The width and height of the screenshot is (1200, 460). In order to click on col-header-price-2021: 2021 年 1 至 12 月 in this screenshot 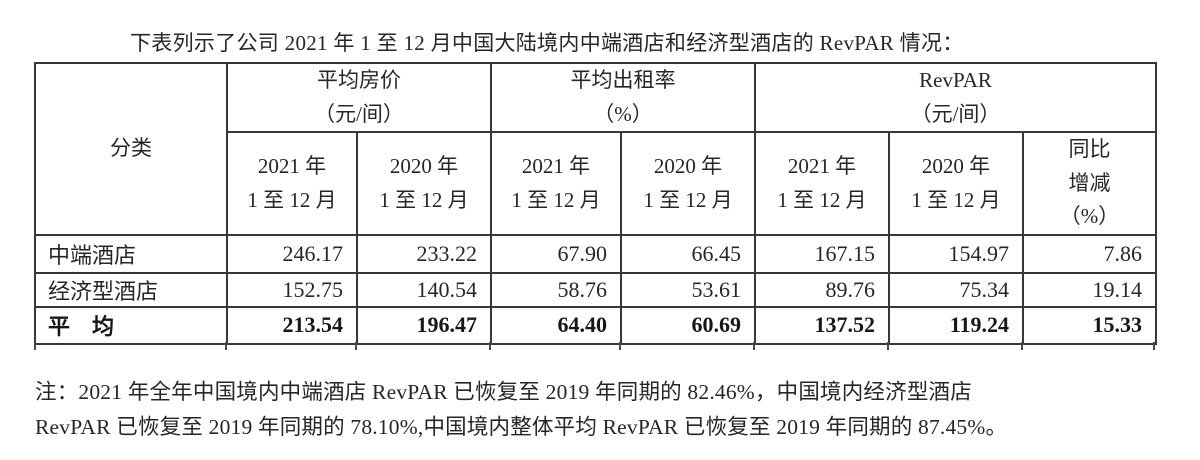, I will do `click(292, 183)`.